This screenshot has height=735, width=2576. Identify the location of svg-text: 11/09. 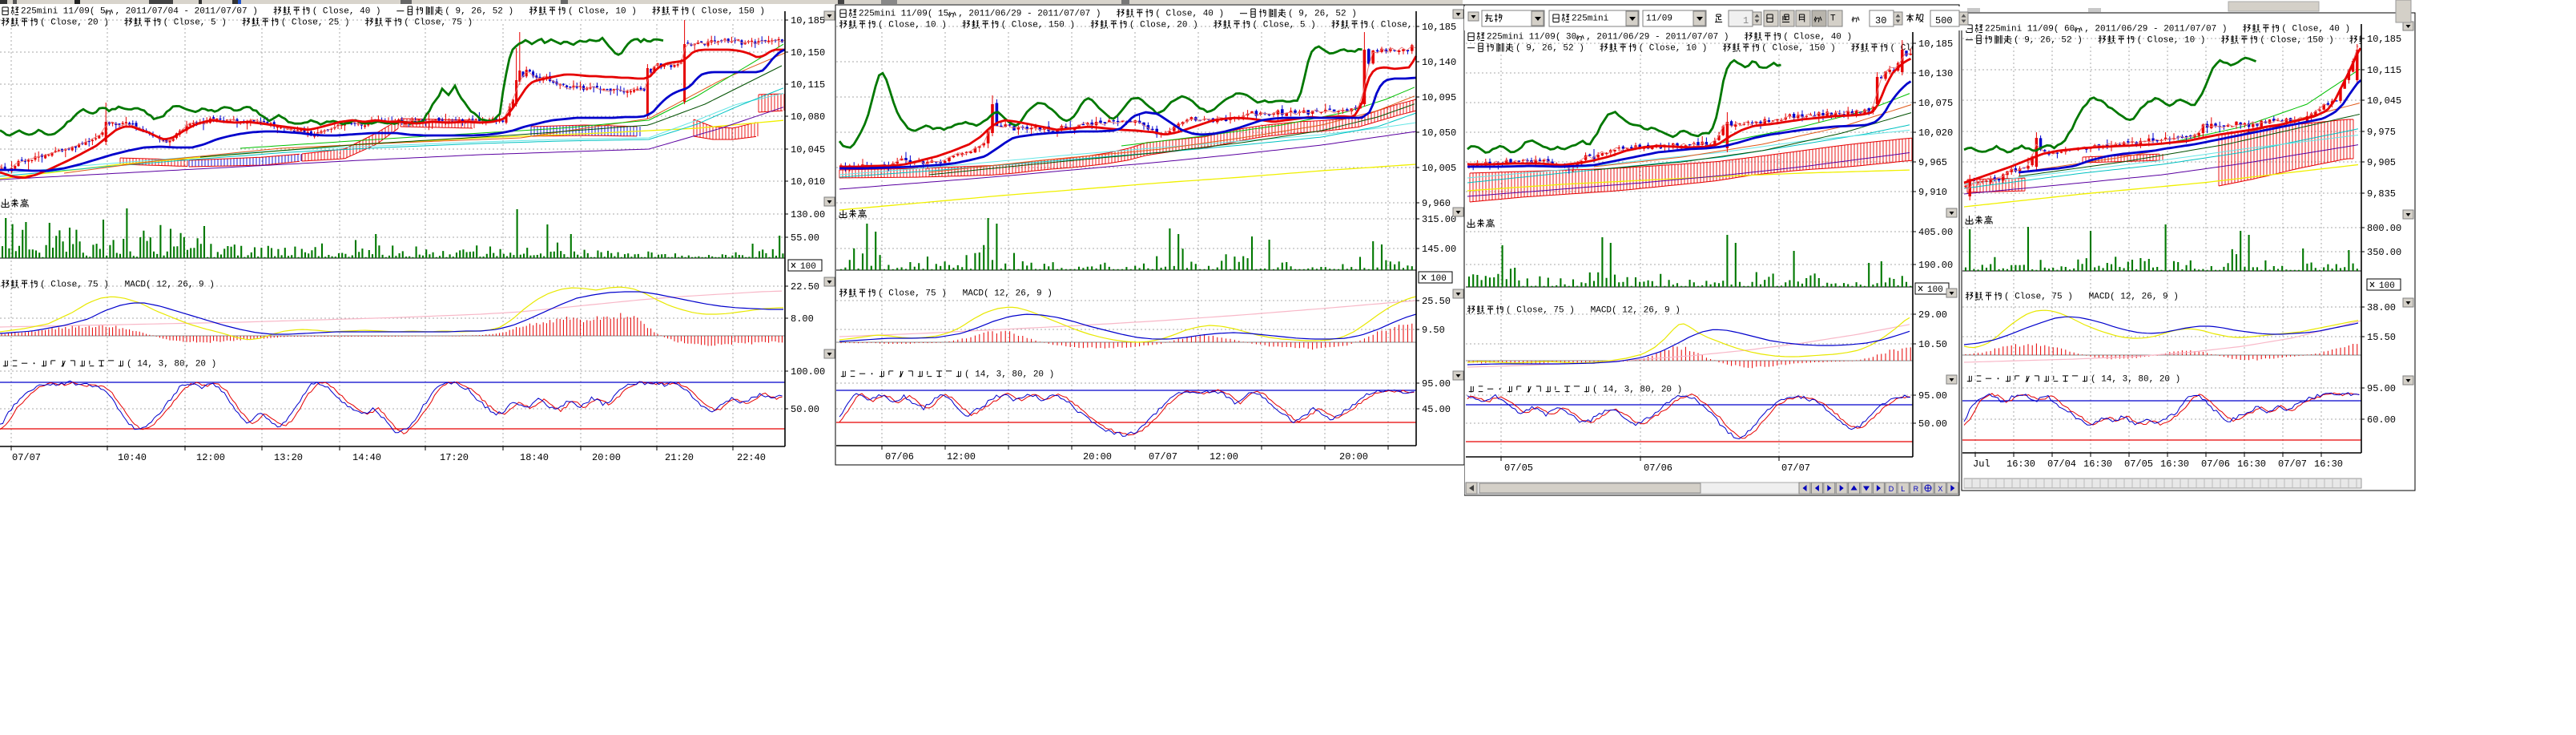
(1659, 19).